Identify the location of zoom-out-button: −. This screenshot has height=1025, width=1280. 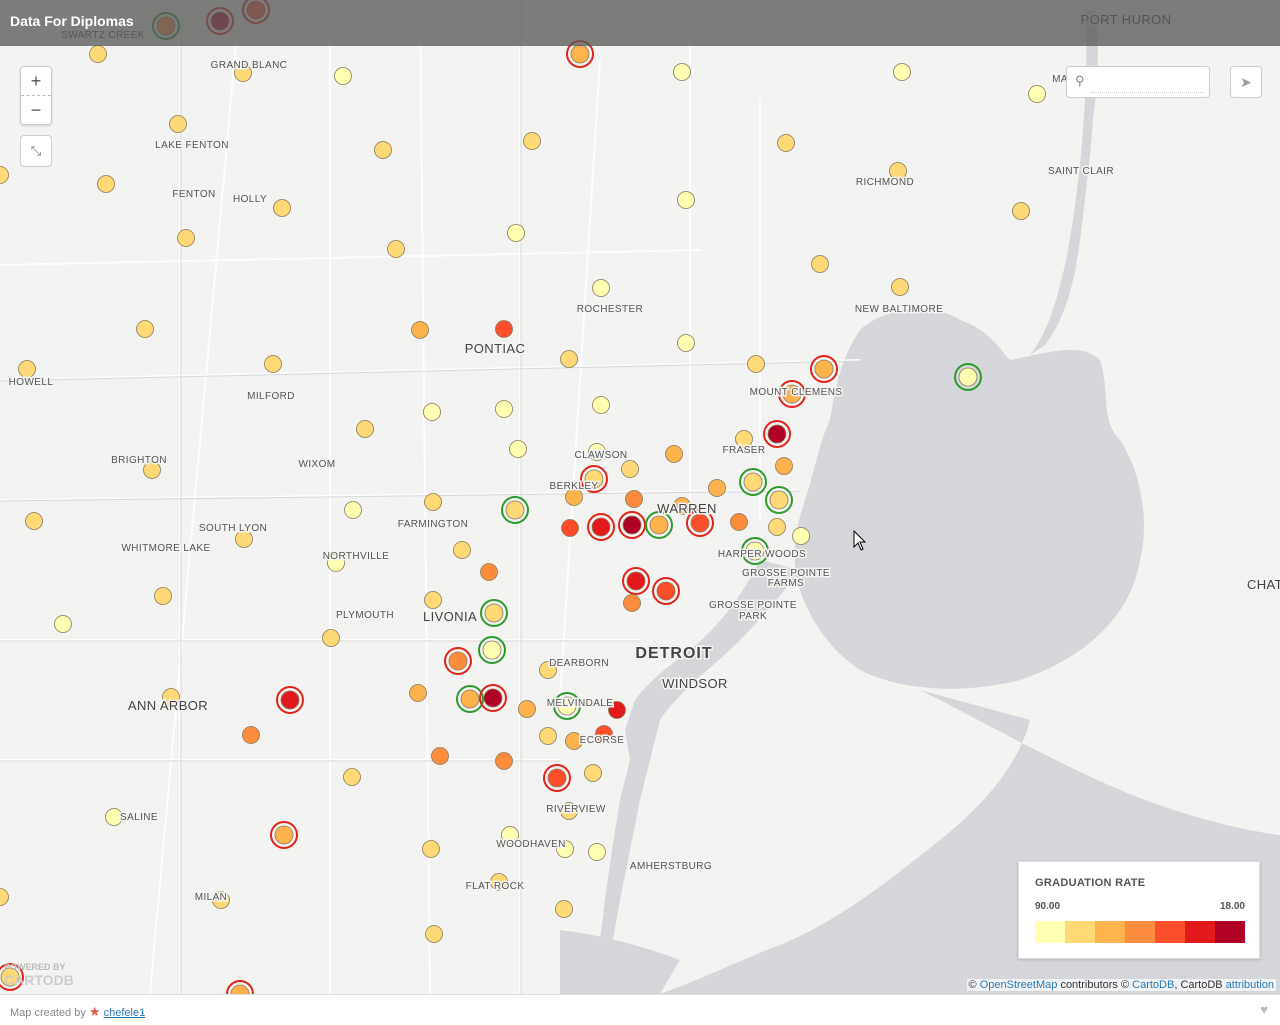
(36, 109).